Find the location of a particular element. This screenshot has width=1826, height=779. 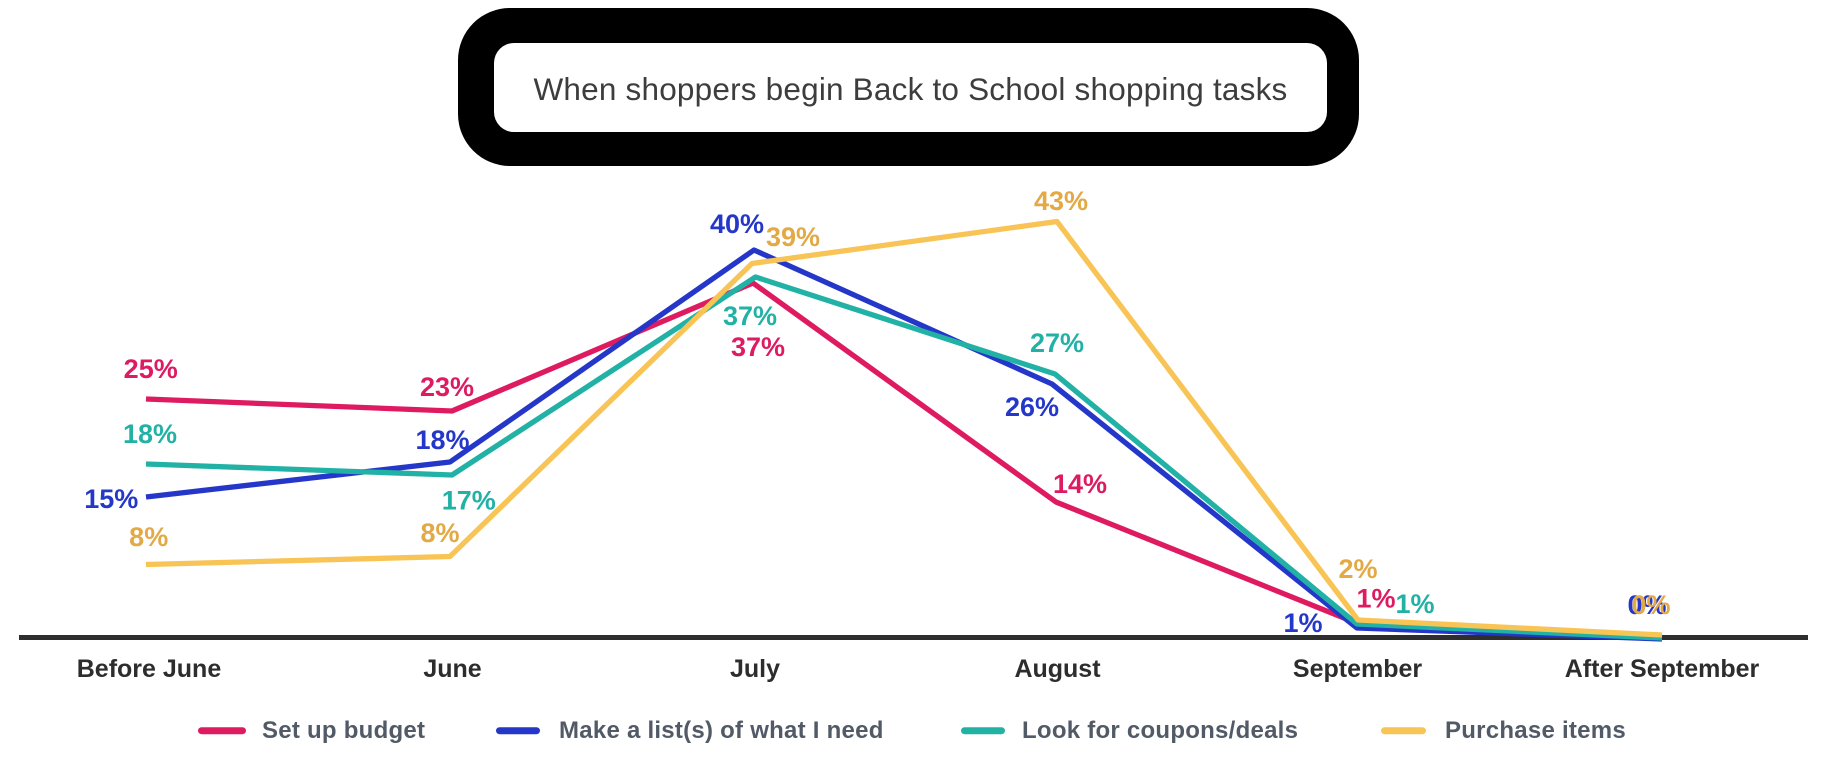

svg-text: Look for coupons/deals is located at coordinates (1160, 730).